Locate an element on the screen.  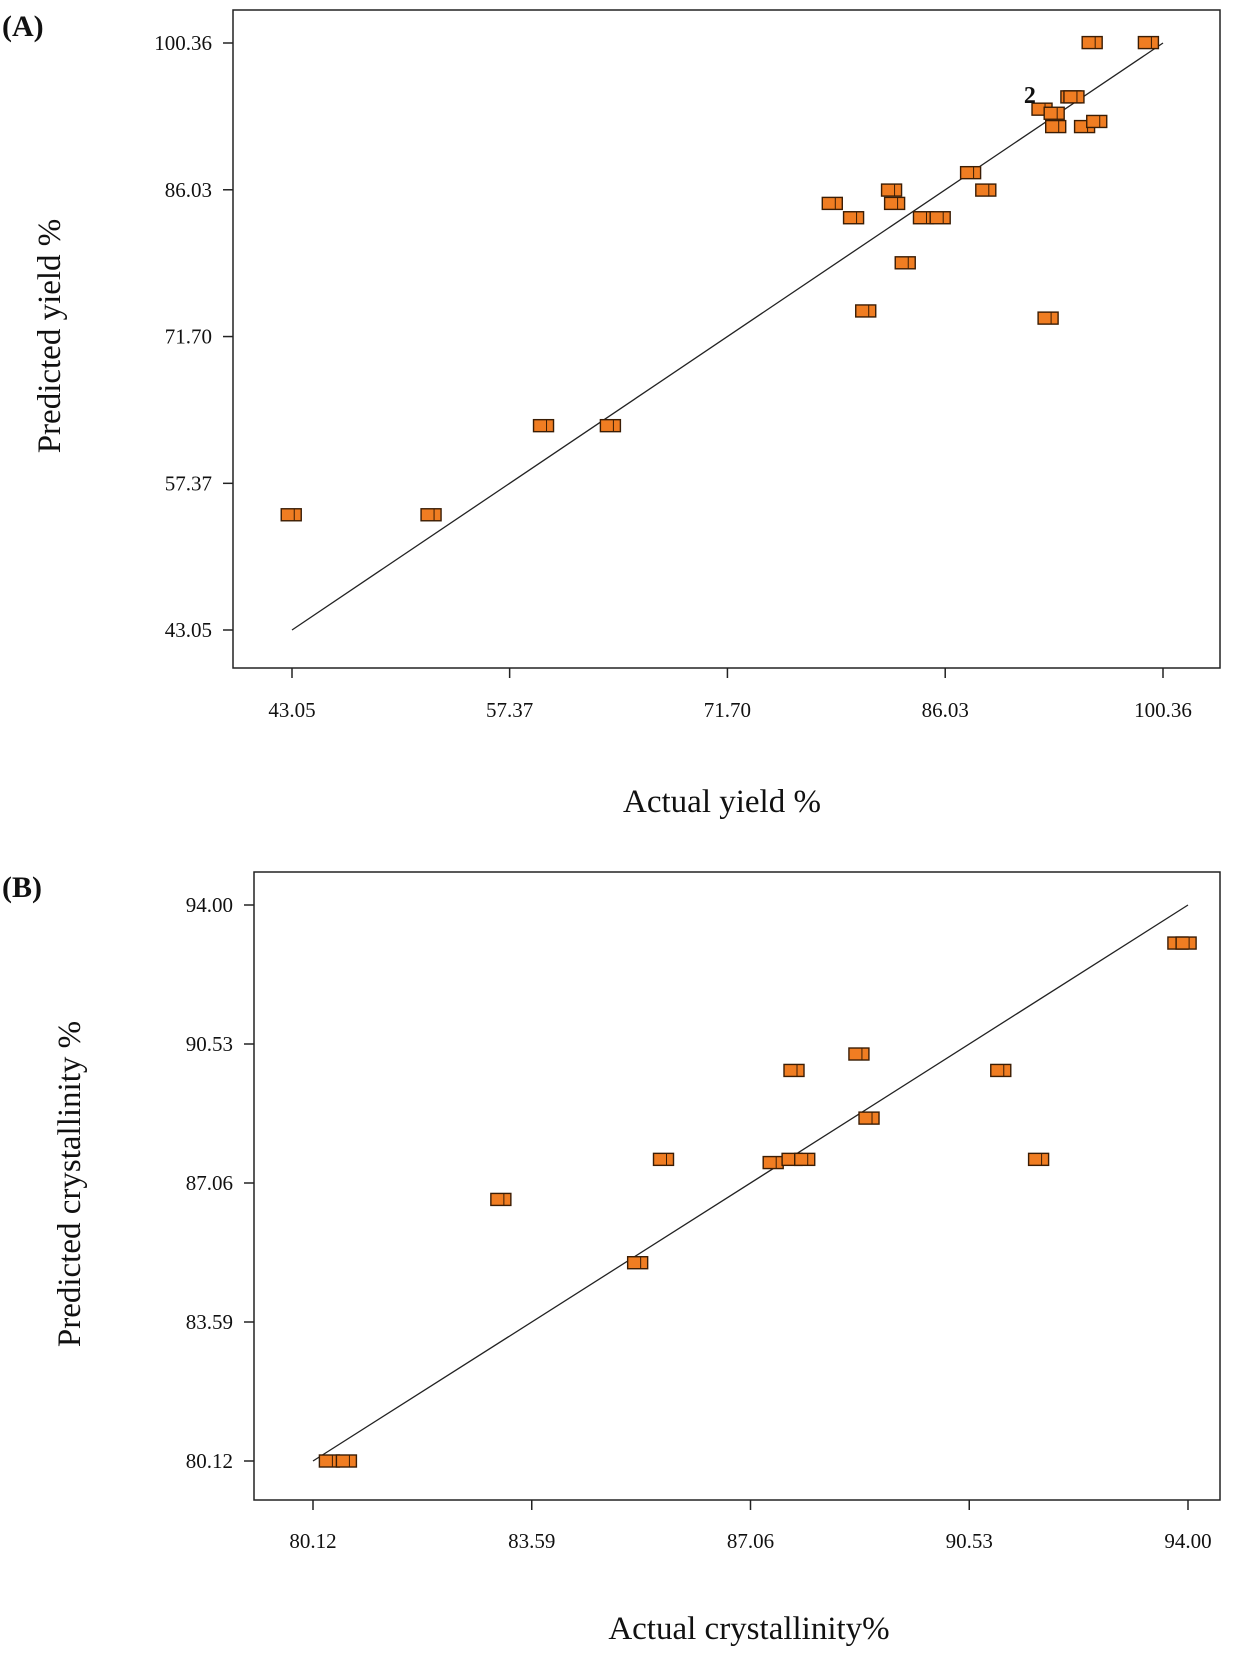
x-tick-label: 57.37 is located at coordinates (509, 710).